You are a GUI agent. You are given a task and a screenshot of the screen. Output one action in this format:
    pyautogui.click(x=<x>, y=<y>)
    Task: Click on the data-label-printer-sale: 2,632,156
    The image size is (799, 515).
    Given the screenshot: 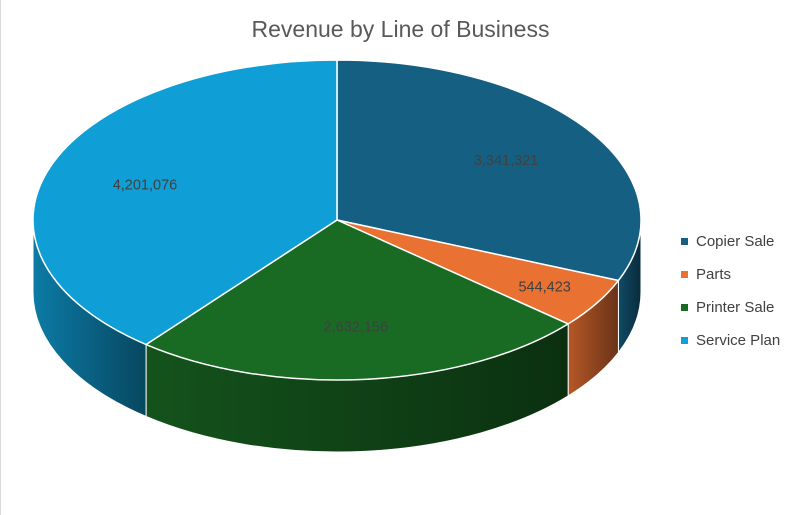 What is the action you would take?
    pyautogui.click(x=356, y=328)
    